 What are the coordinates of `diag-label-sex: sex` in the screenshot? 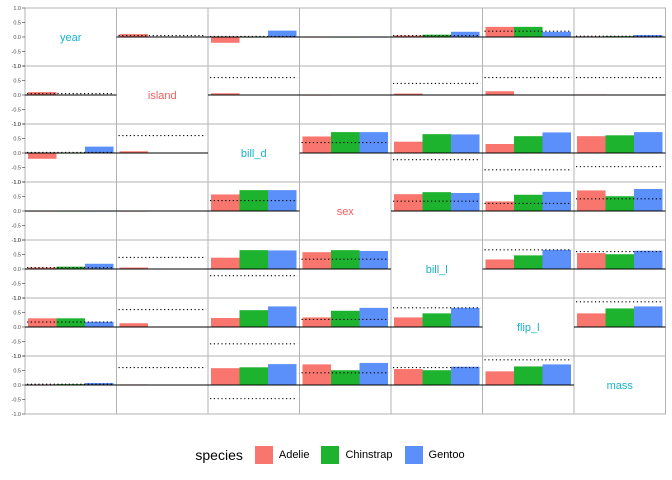 It's located at (346, 212).